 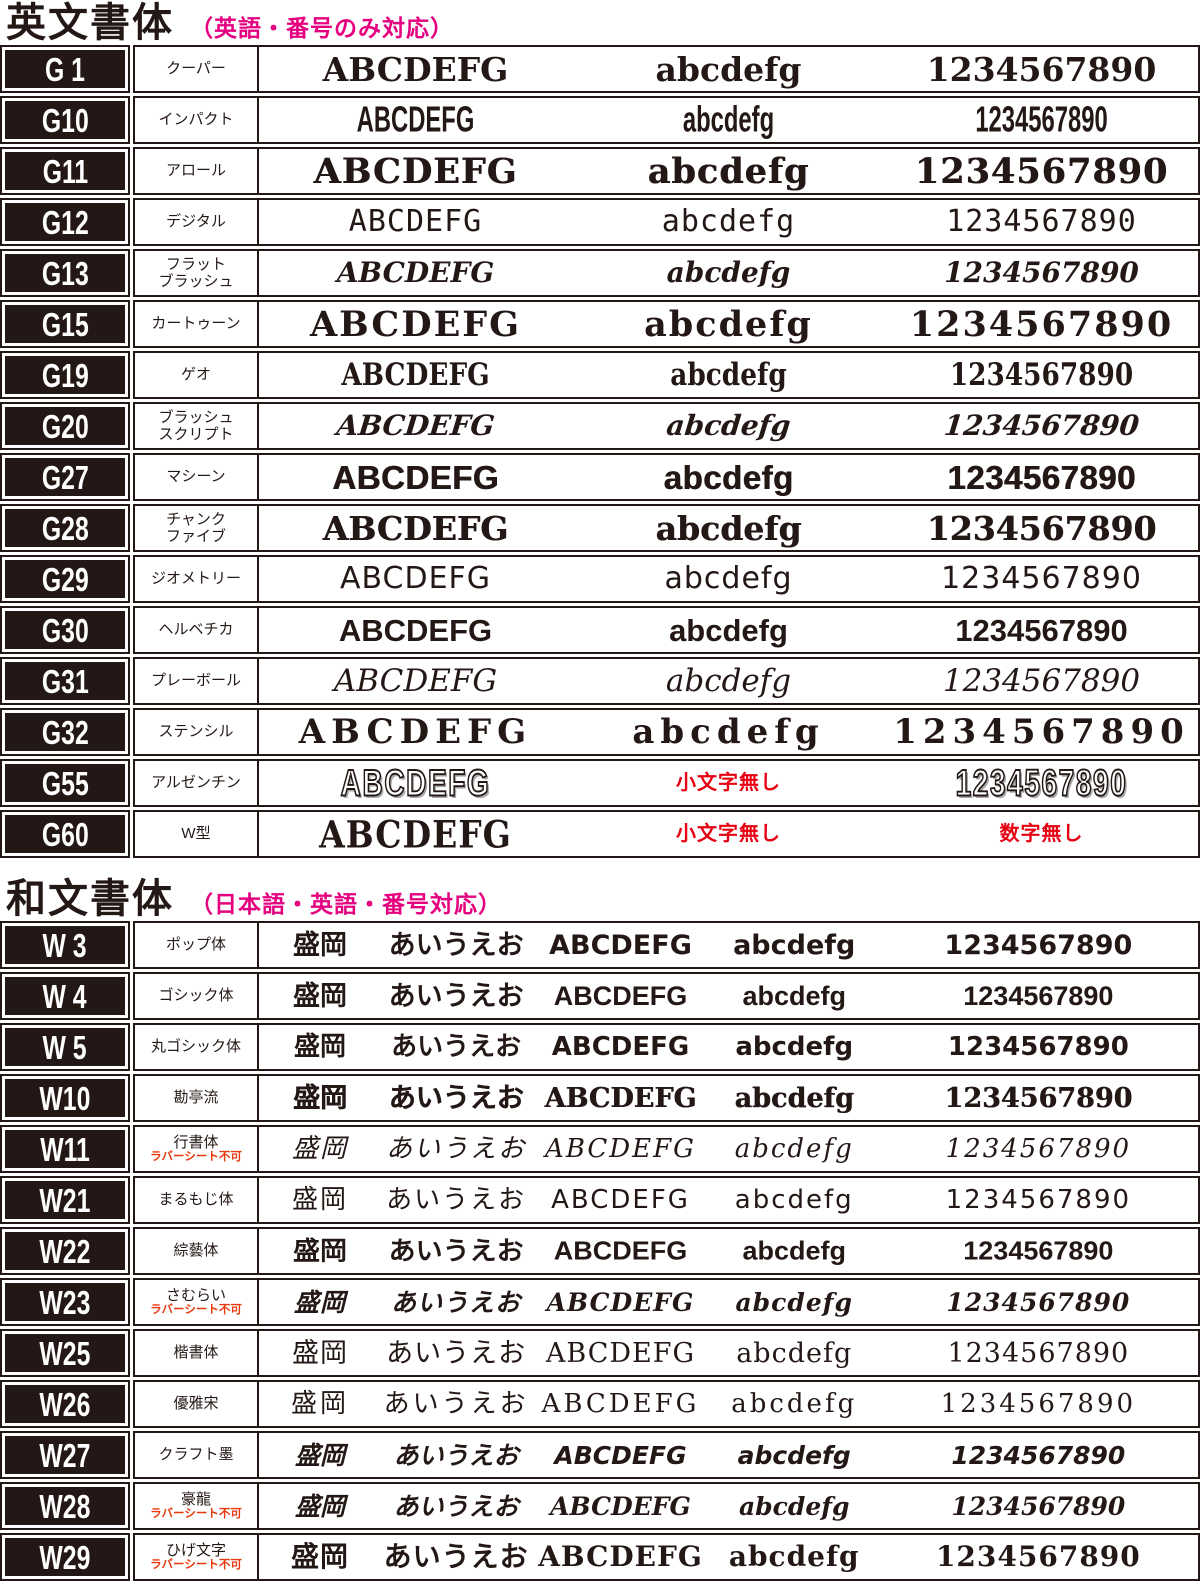 What do you see at coordinates (197, 171) in the screenshot?
I see `font-name-cell: アロール` at bounding box center [197, 171].